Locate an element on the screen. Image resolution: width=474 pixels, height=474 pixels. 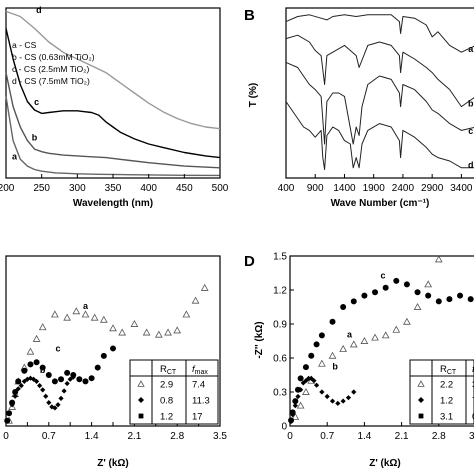
panel-c-curve-label-b: b is located at coordinates (43, 370).